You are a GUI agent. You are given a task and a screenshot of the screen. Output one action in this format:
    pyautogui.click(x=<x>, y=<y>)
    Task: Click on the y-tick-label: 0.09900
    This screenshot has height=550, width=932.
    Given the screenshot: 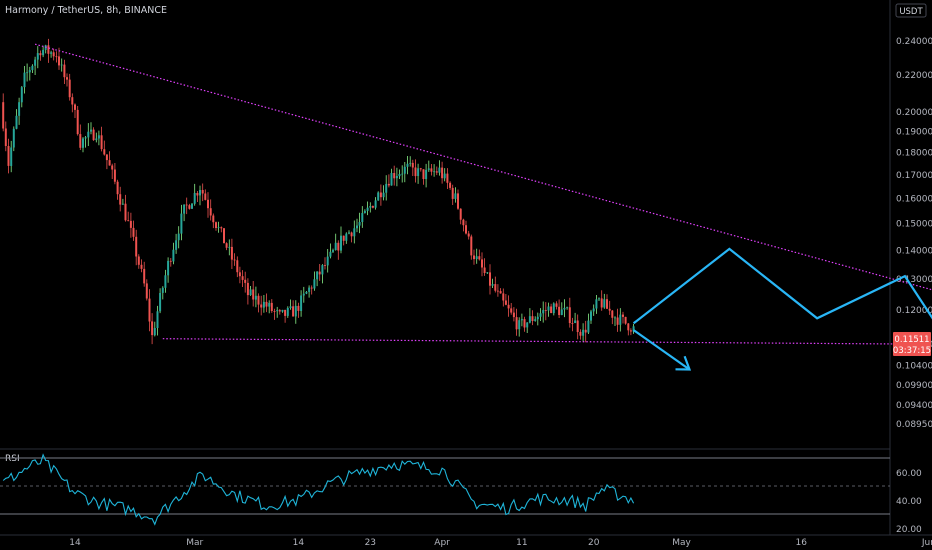 What is the action you would take?
    pyautogui.click(x=914, y=386)
    